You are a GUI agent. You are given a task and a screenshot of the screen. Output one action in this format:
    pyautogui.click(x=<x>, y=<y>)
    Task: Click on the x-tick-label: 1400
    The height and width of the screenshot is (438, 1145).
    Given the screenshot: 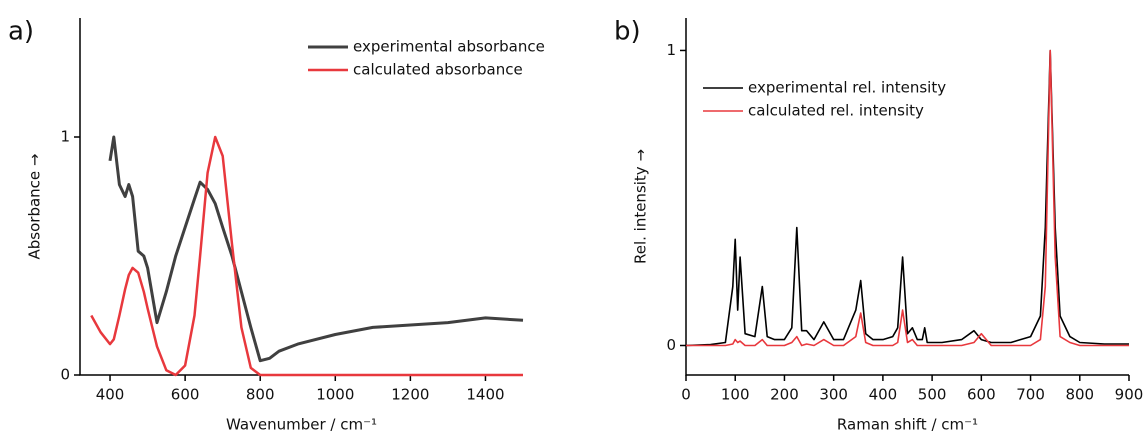 What is the action you would take?
    pyautogui.click(x=485, y=395)
    